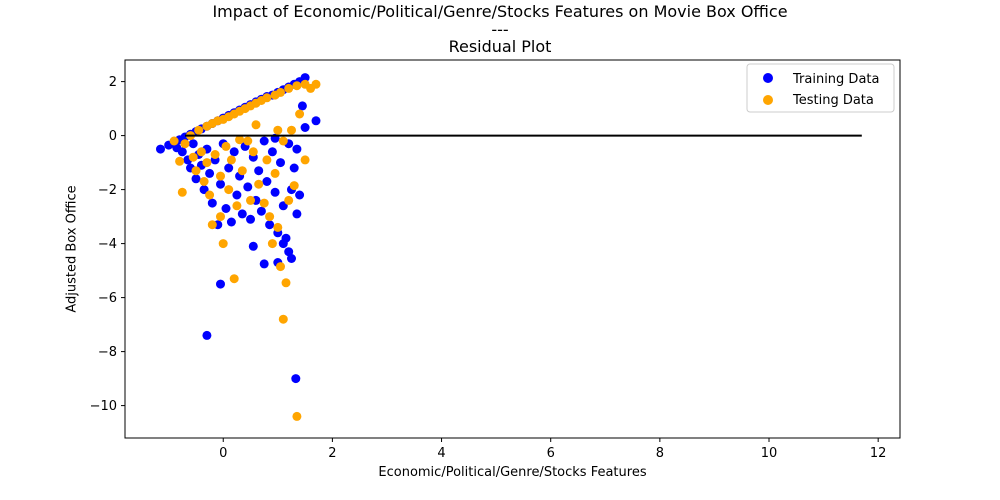 The image size is (1000, 500). I want to click on x-tick-label: 10, so click(769, 453).